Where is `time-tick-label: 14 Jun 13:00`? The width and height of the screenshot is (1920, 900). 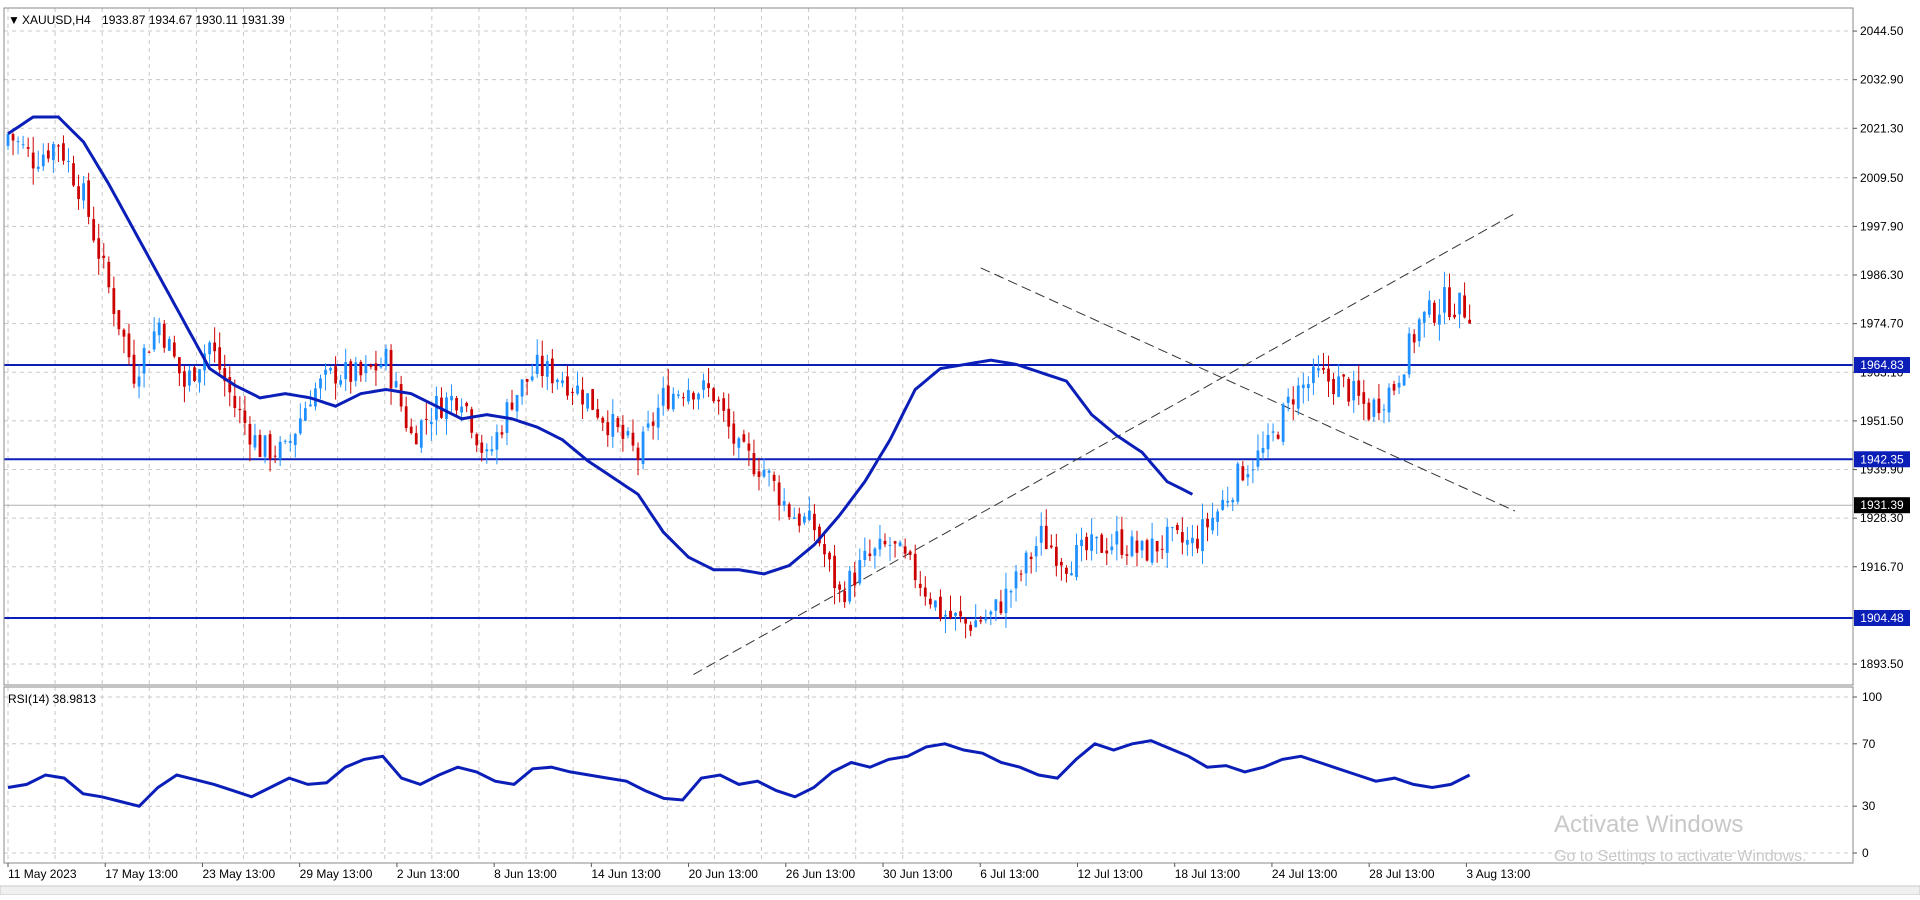
time-tick-label: 14 Jun 13:00 is located at coordinates (626, 874).